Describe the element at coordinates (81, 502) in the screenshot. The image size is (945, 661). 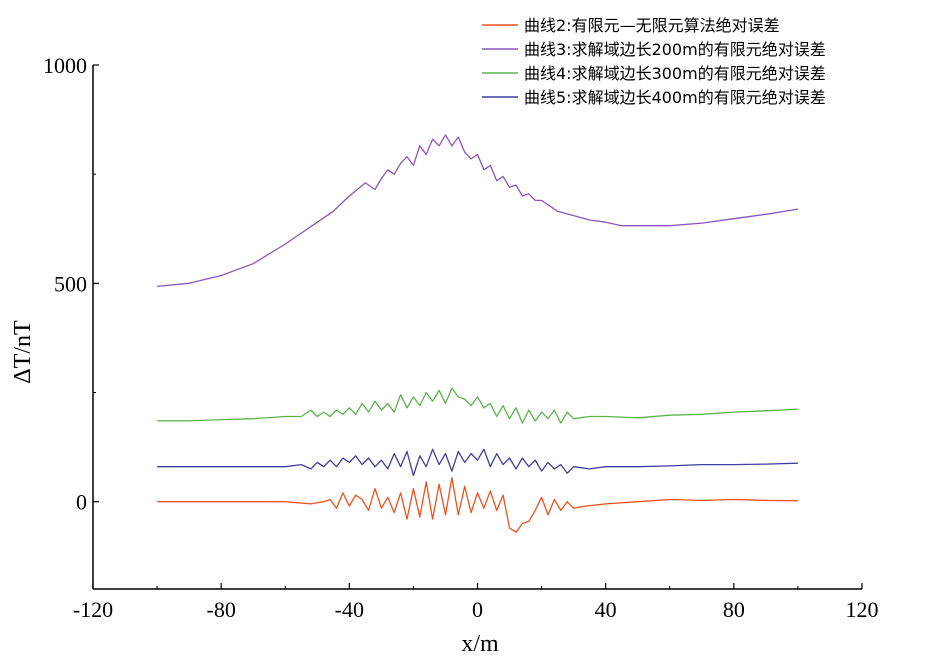
I see `y-tick-label: 0` at that location.